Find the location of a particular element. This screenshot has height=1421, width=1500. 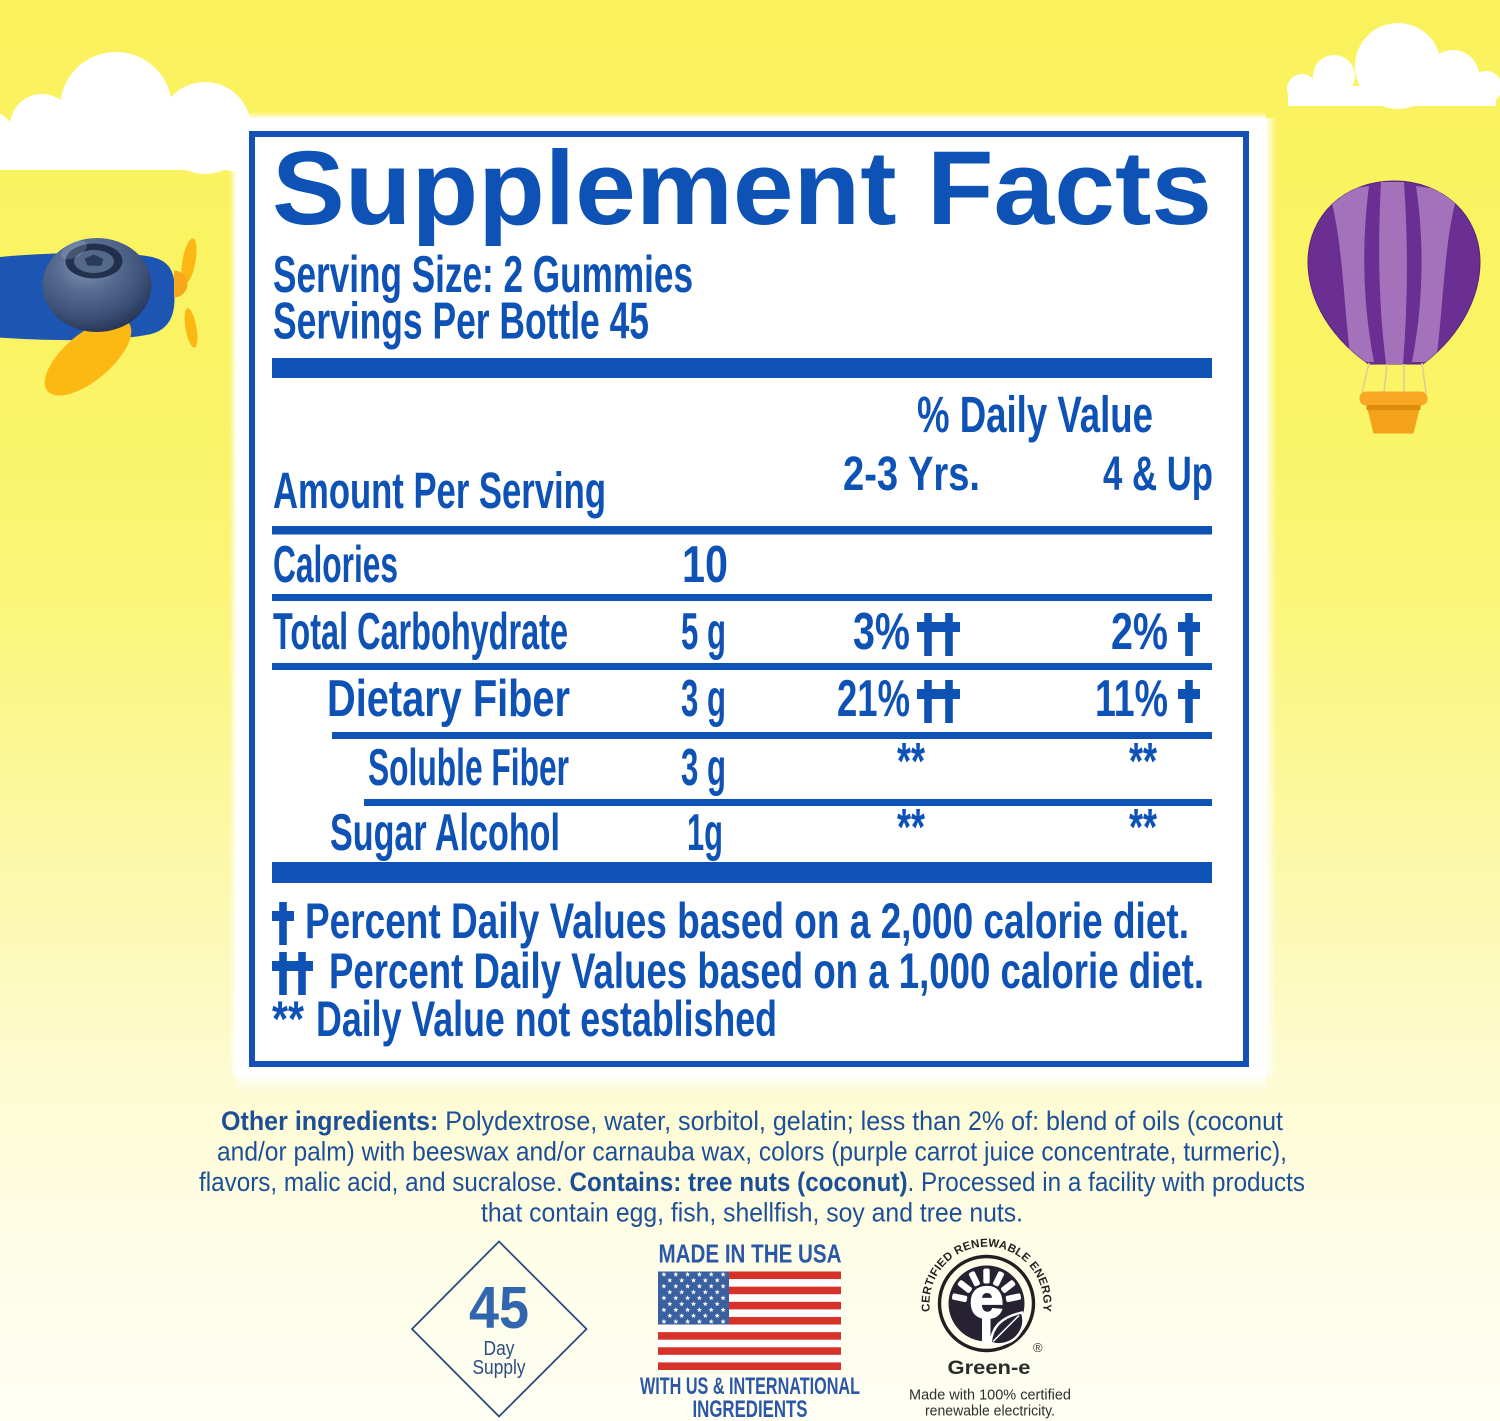

svg-text: 21% is located at coordinates (873, 698).